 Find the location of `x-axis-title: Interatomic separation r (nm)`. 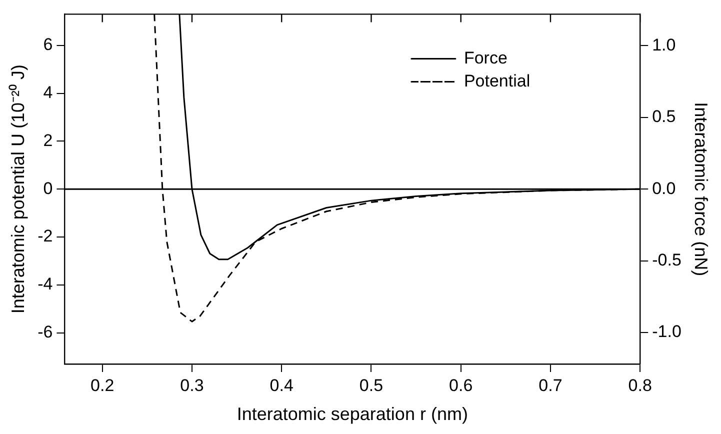

x-axis-title: Interatomic separation r (nm) is located at coordinates (352, 414).